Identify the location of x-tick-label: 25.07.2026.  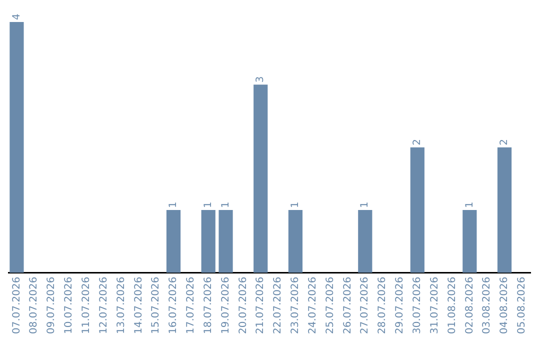
(330, 305).